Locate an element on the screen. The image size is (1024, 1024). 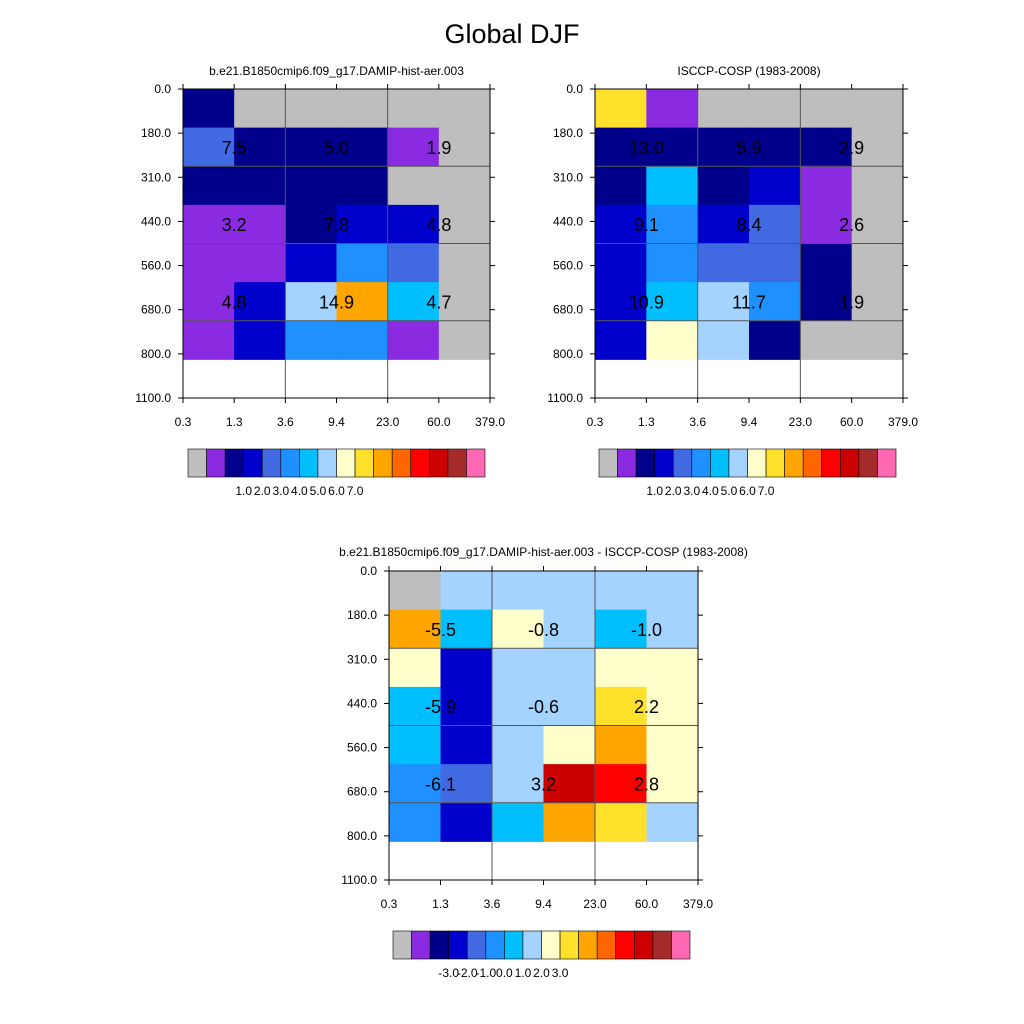
y-tick-label: 440.0 is located at coordinates (362, 703).